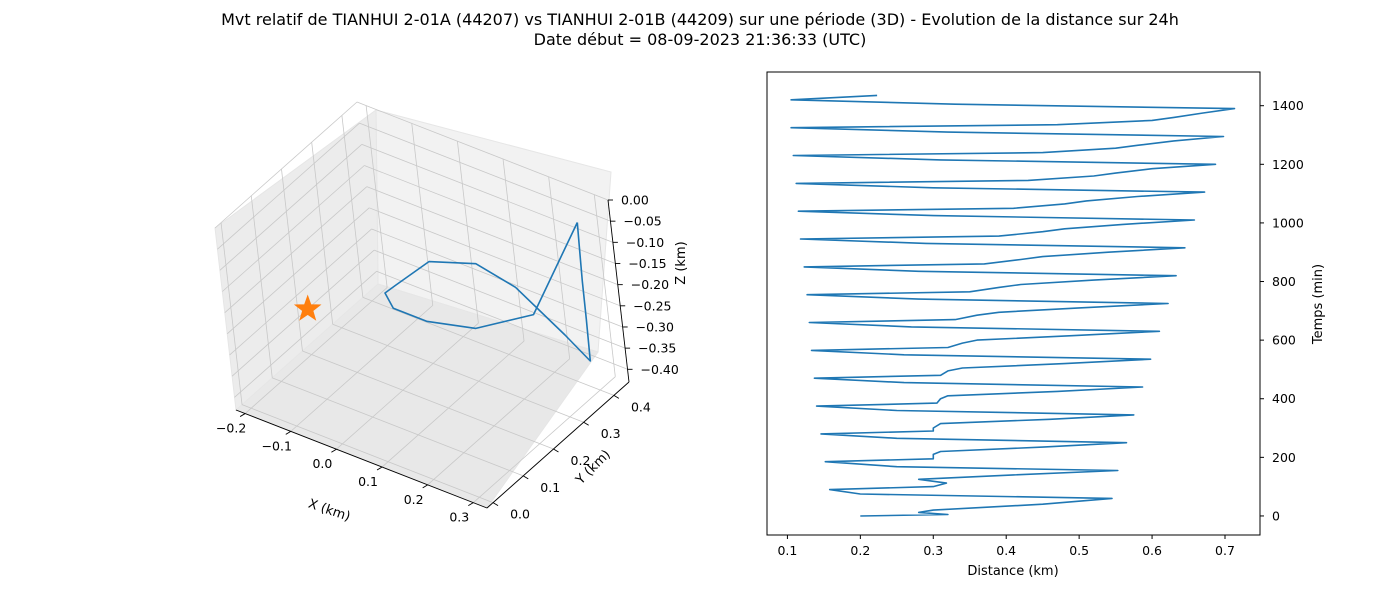  I want to click on y-axis-3d, so click(558, 445).